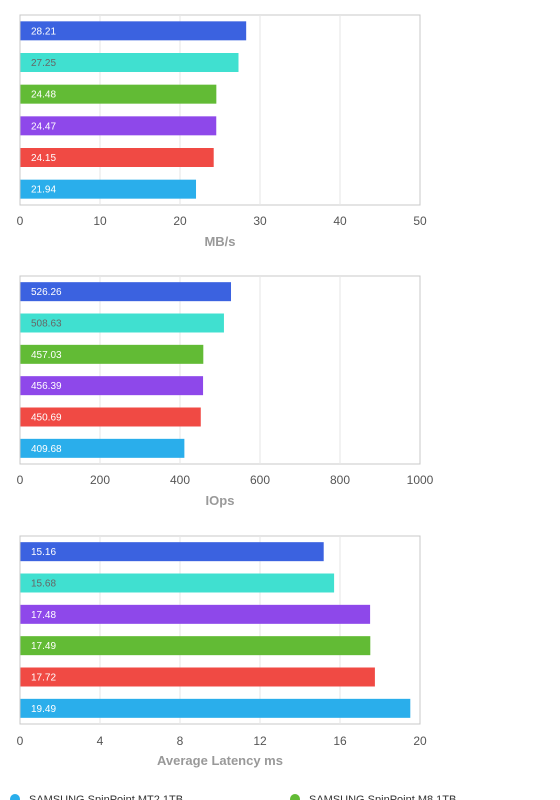 Image resolution: width=560 pixels, height=800 pixels. I want to click on x-tick-label: 1000, so click(420, 480).